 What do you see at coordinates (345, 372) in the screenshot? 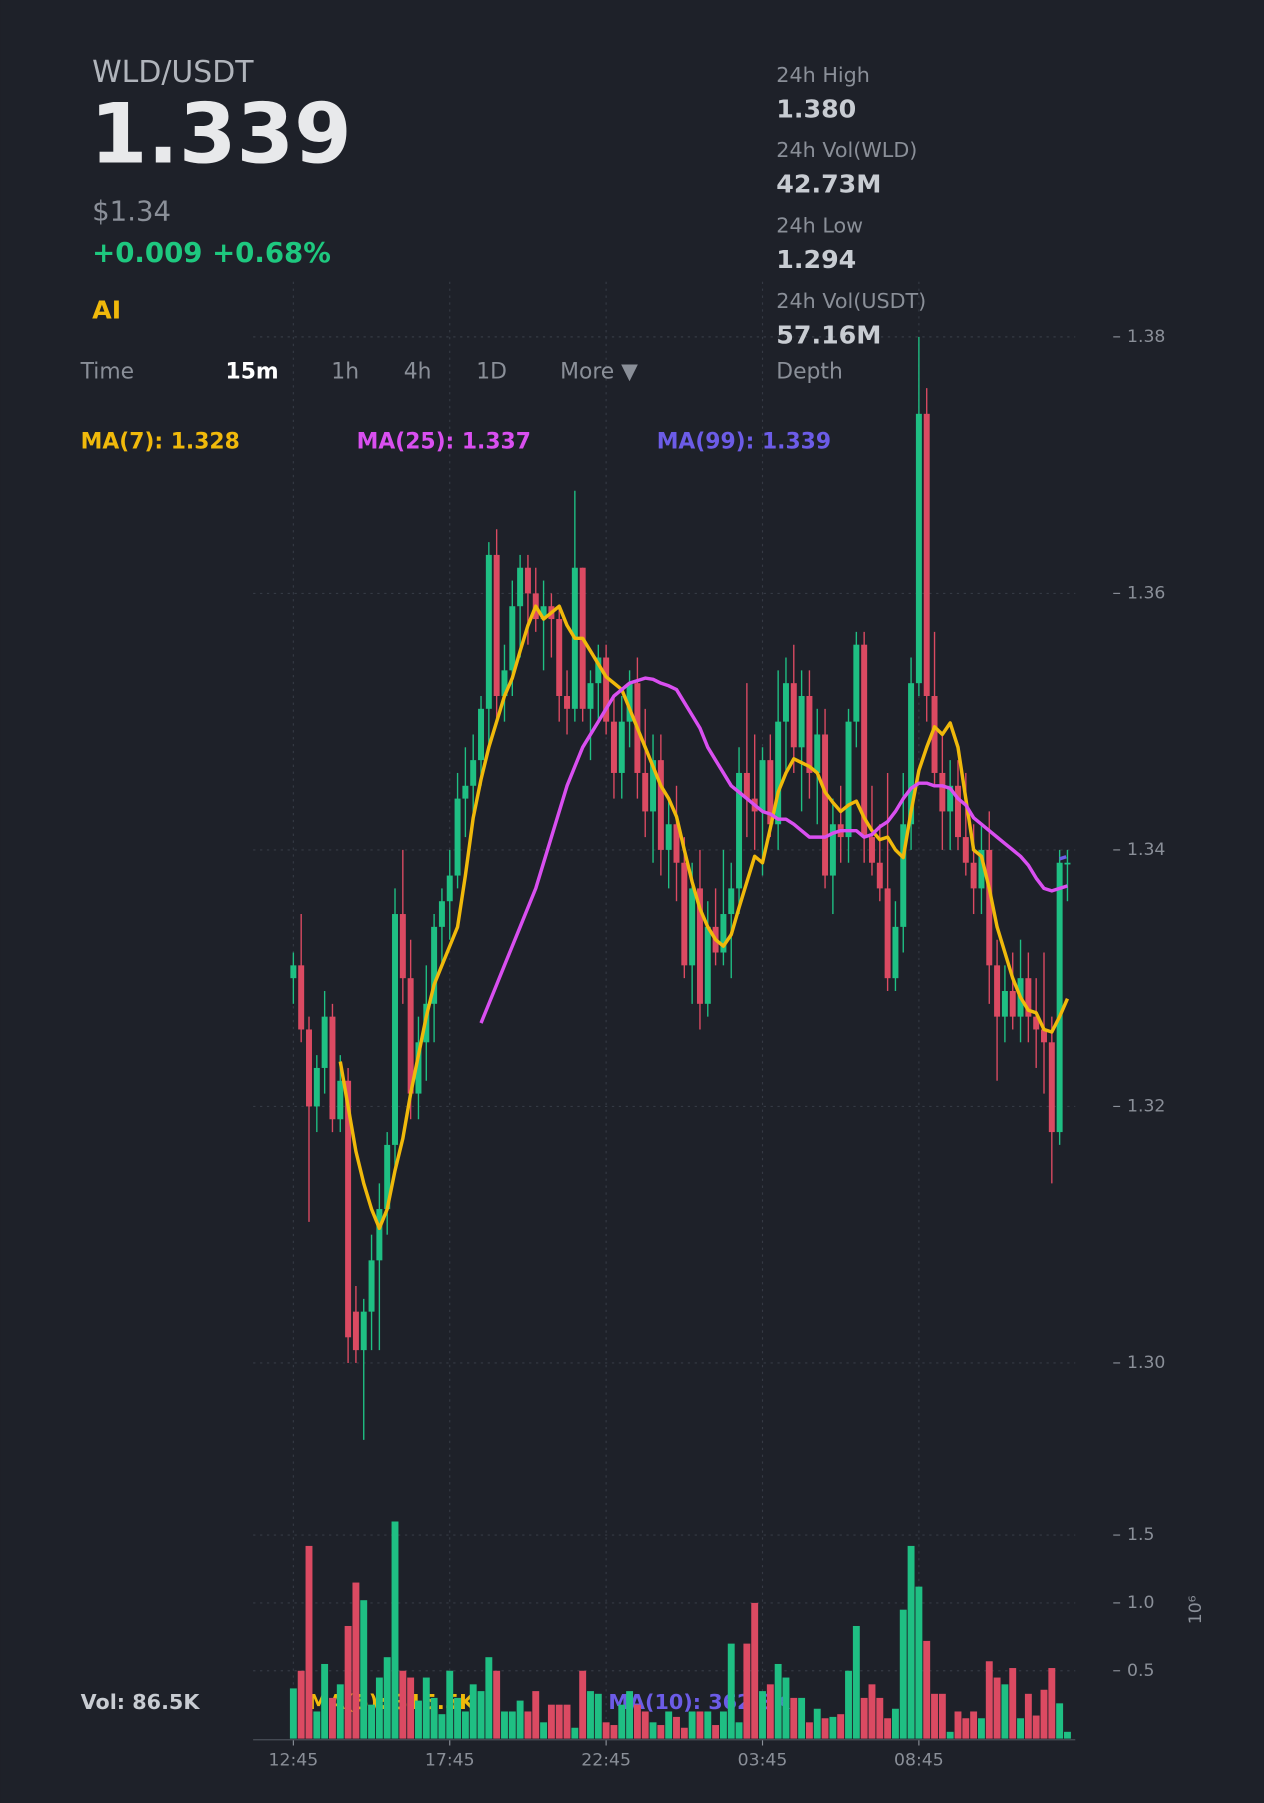
I see `tab: 1h` at bounding box center [345, 372].